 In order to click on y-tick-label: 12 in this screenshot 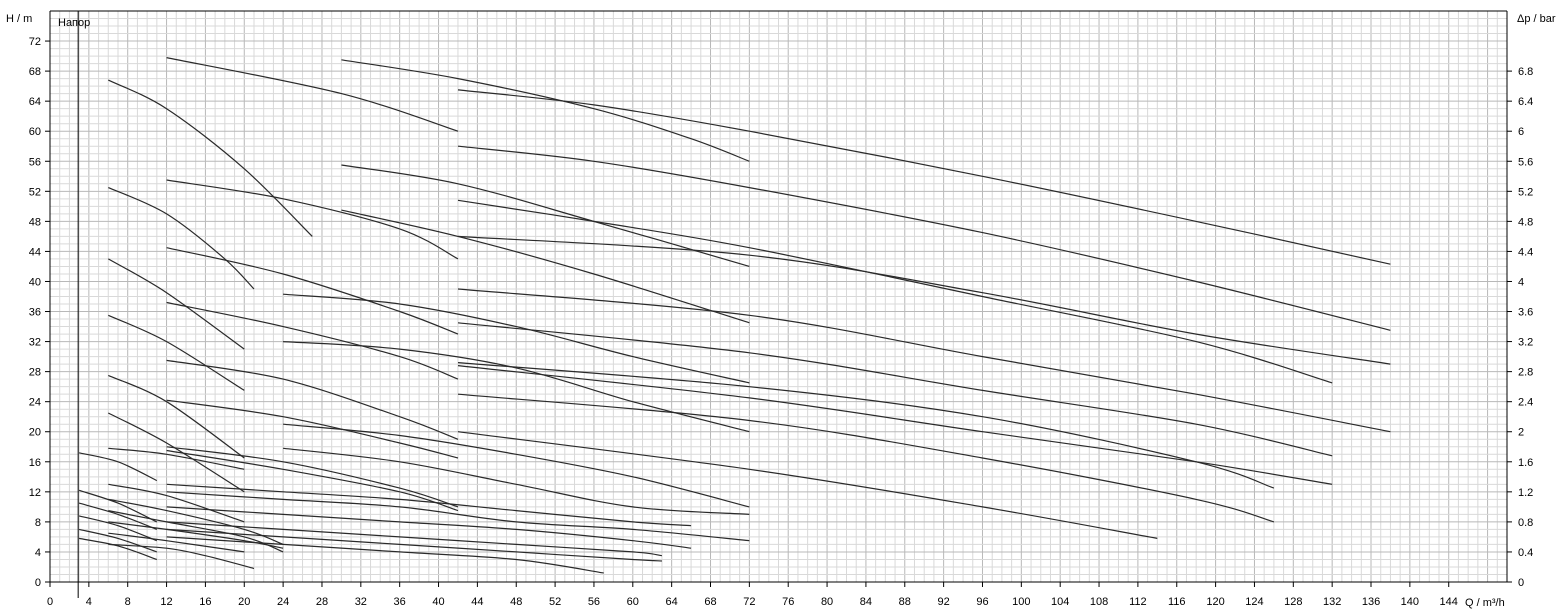, I will do `click(35, 493)`.